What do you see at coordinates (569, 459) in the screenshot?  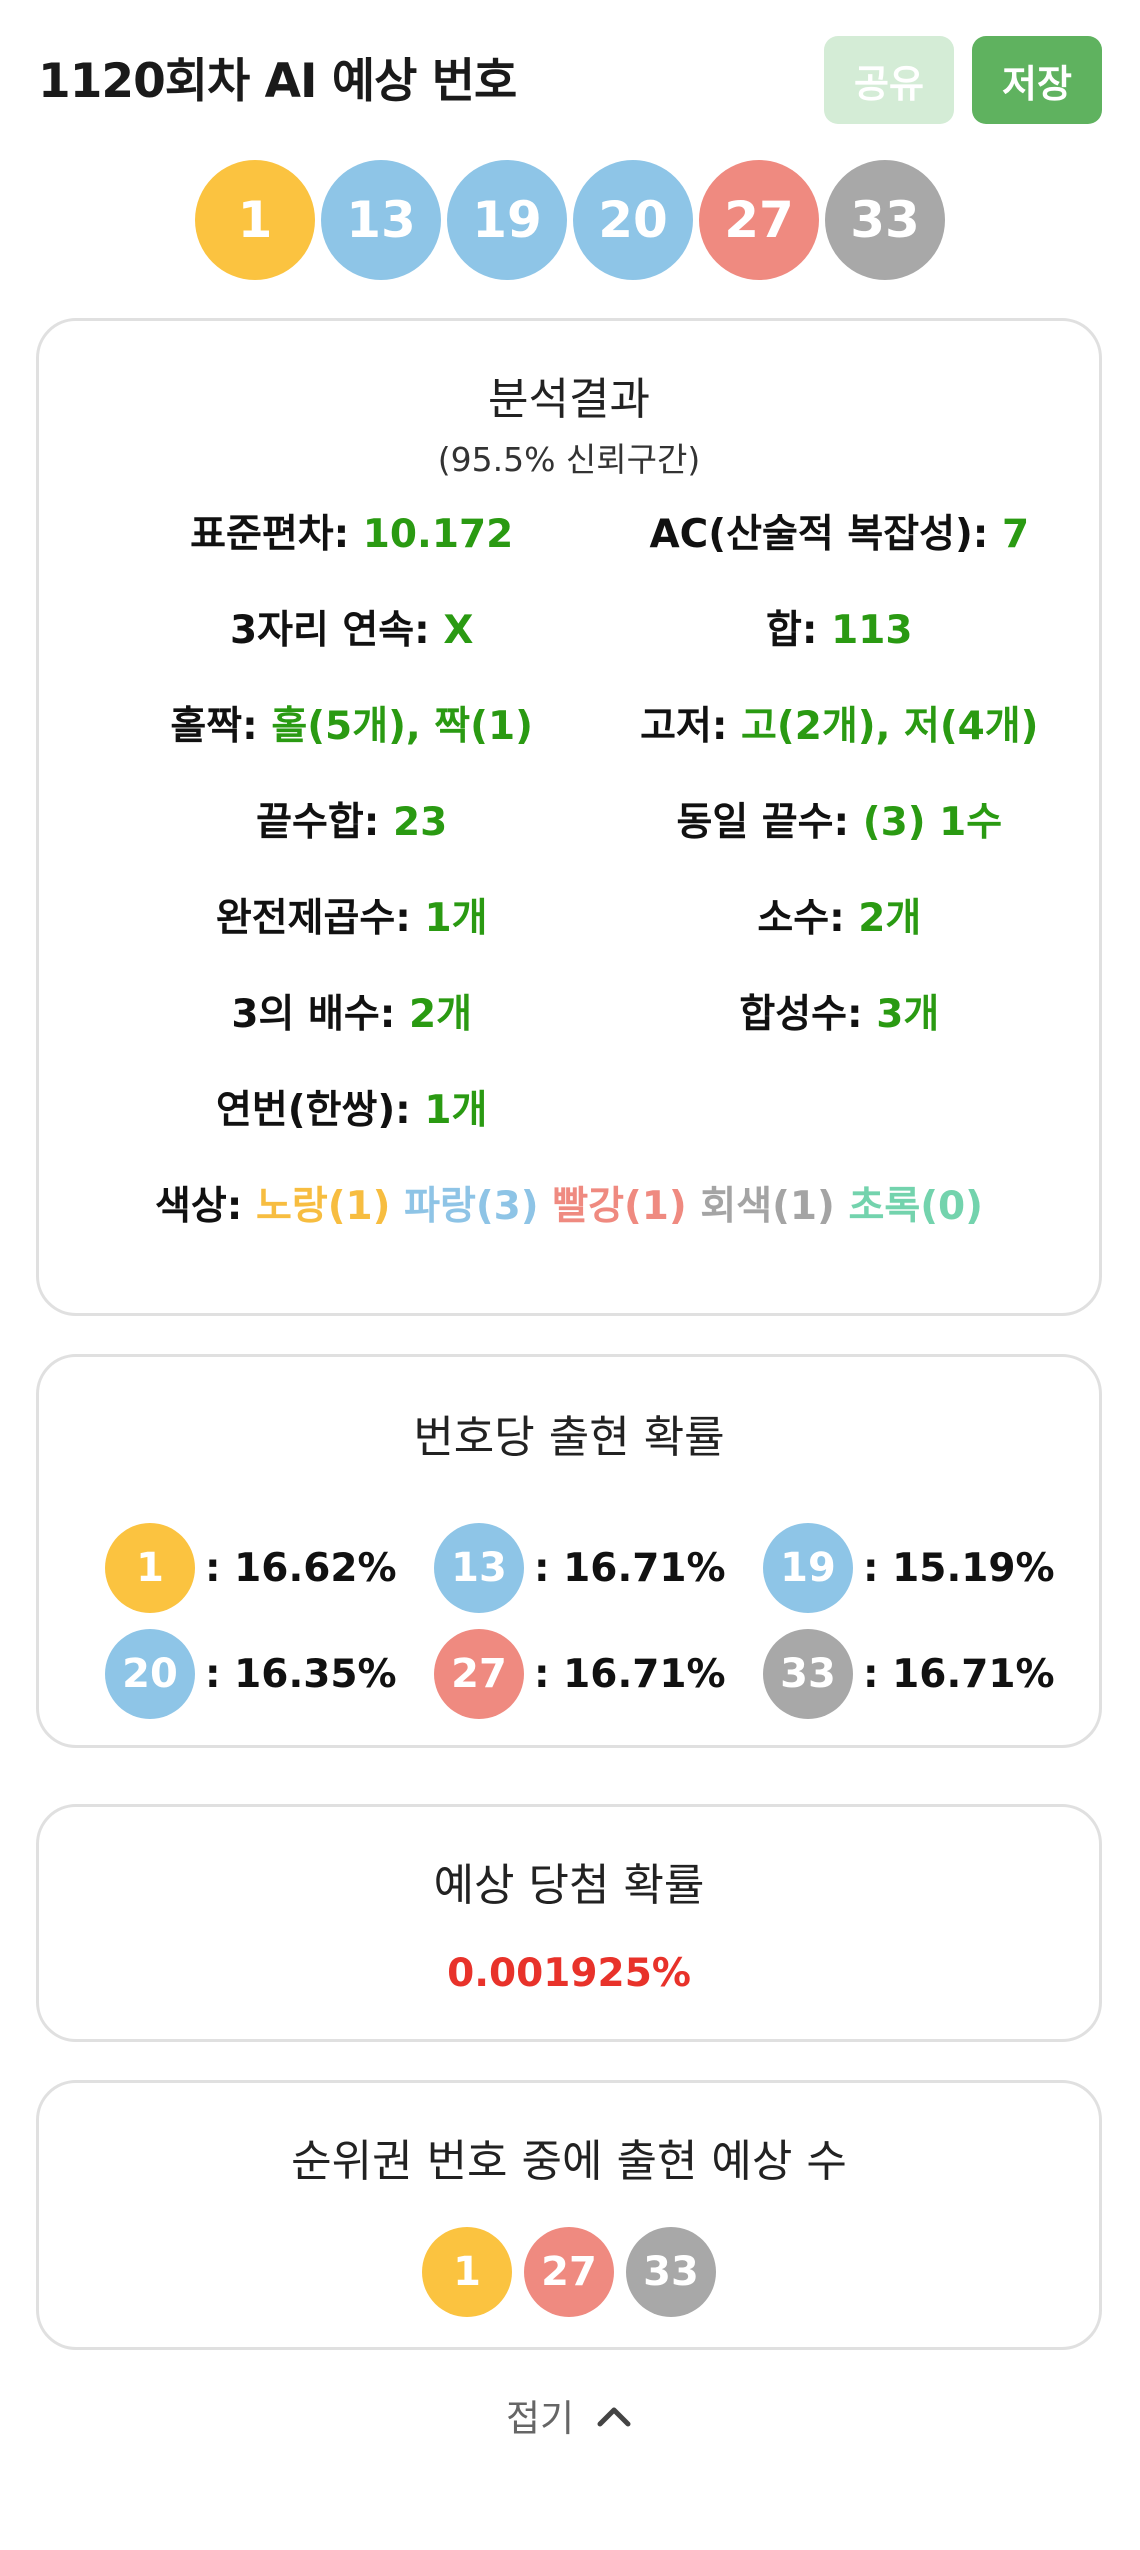 I see `analysis-subtitle: (95.5% 신뢰구간)` at bounding box center [569, 459].